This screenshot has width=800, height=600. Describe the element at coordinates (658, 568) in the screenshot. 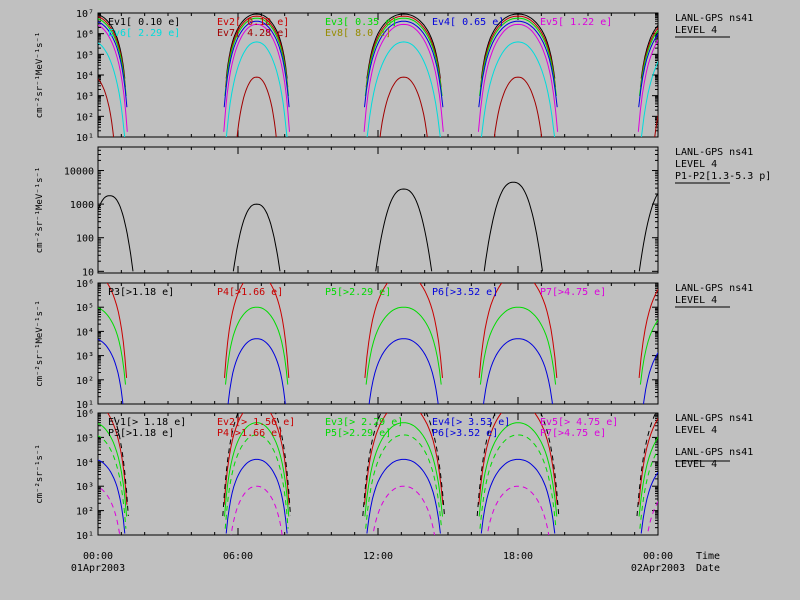

I see `x-date-label: 02Apr2003` at that location.